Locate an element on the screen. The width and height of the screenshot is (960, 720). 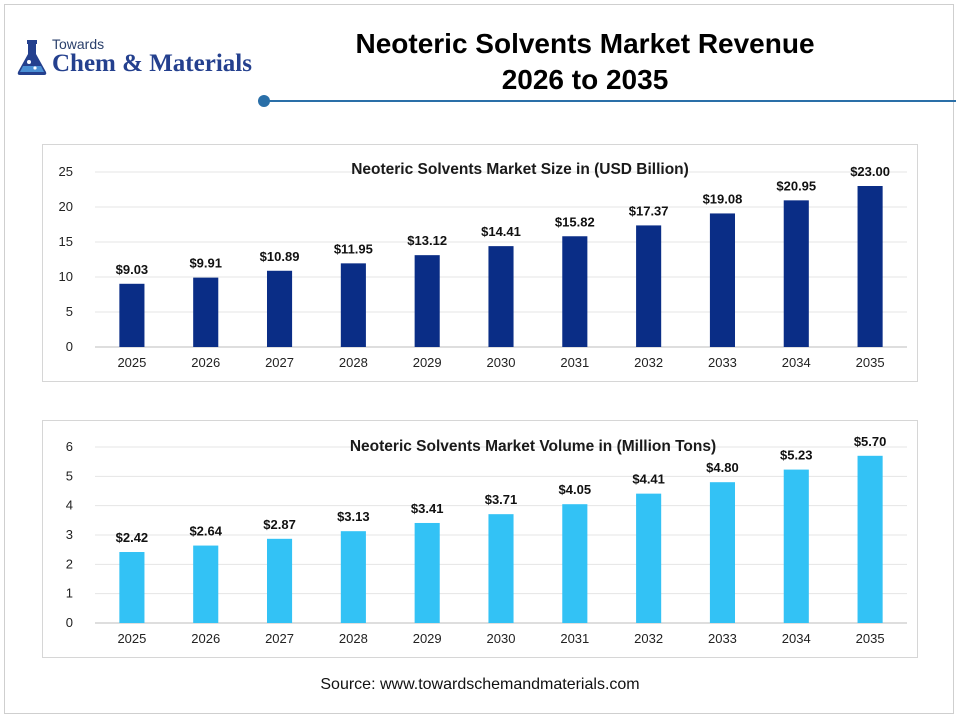
y-tick-label: 20 is located at coordinates (66, 206).